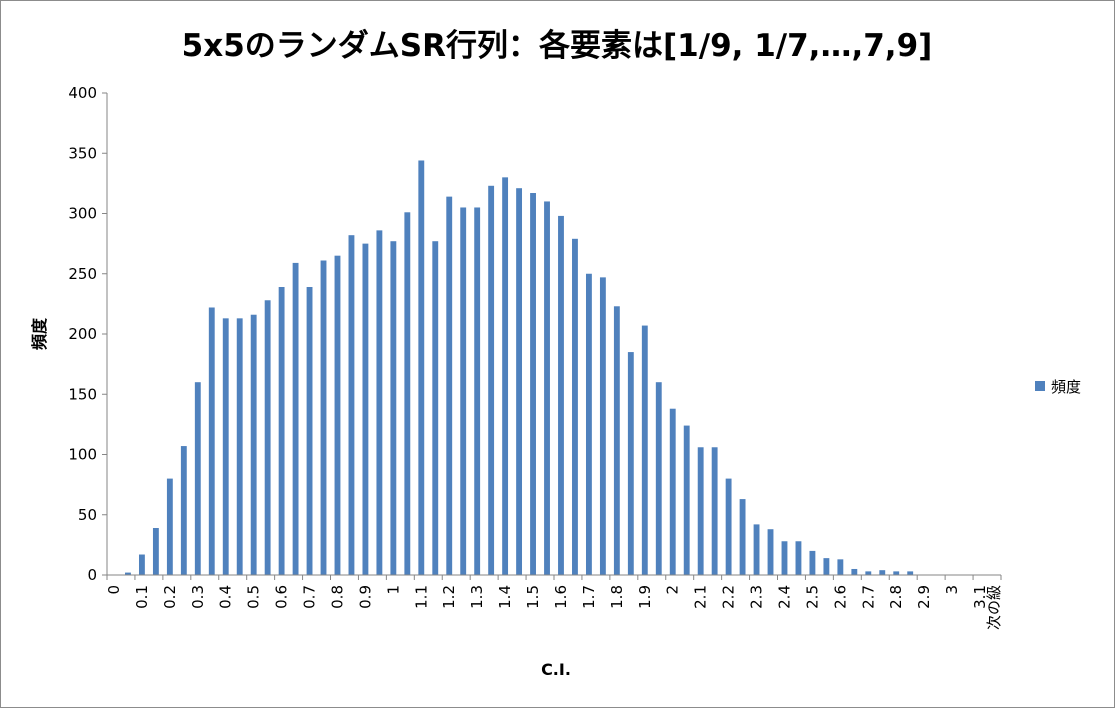 This screenshot has width=1115, height=708. What do you see at coordinates (82, 455) in the screenshot?
I see `y-tick-label: 100` at bounding box center [82, 455].